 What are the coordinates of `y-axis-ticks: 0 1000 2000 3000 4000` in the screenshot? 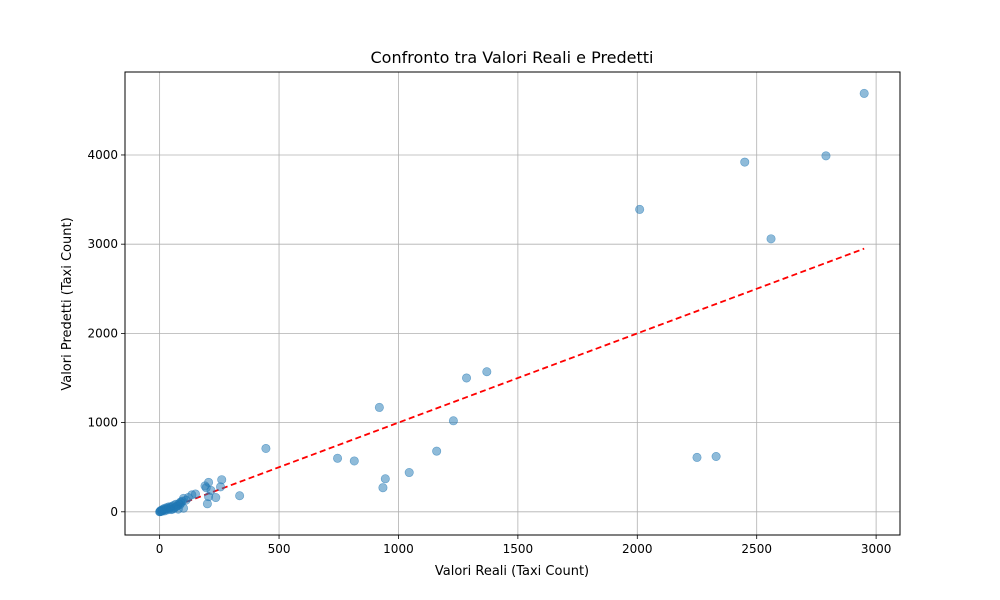 It's located at (106, 333).